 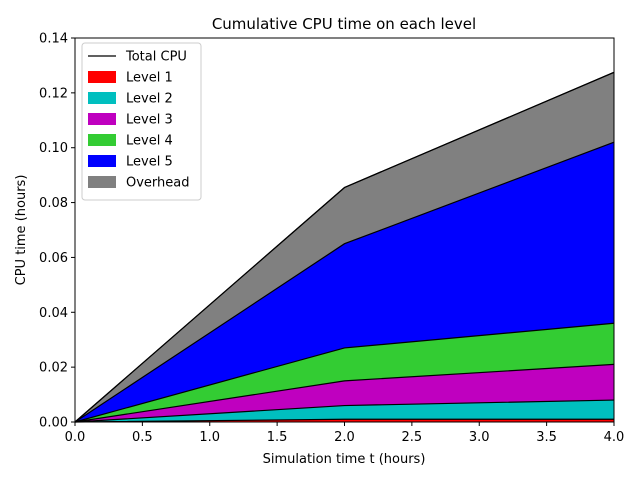 I want to click on y-tick-label: 0.12, so click(x=53, y=93).